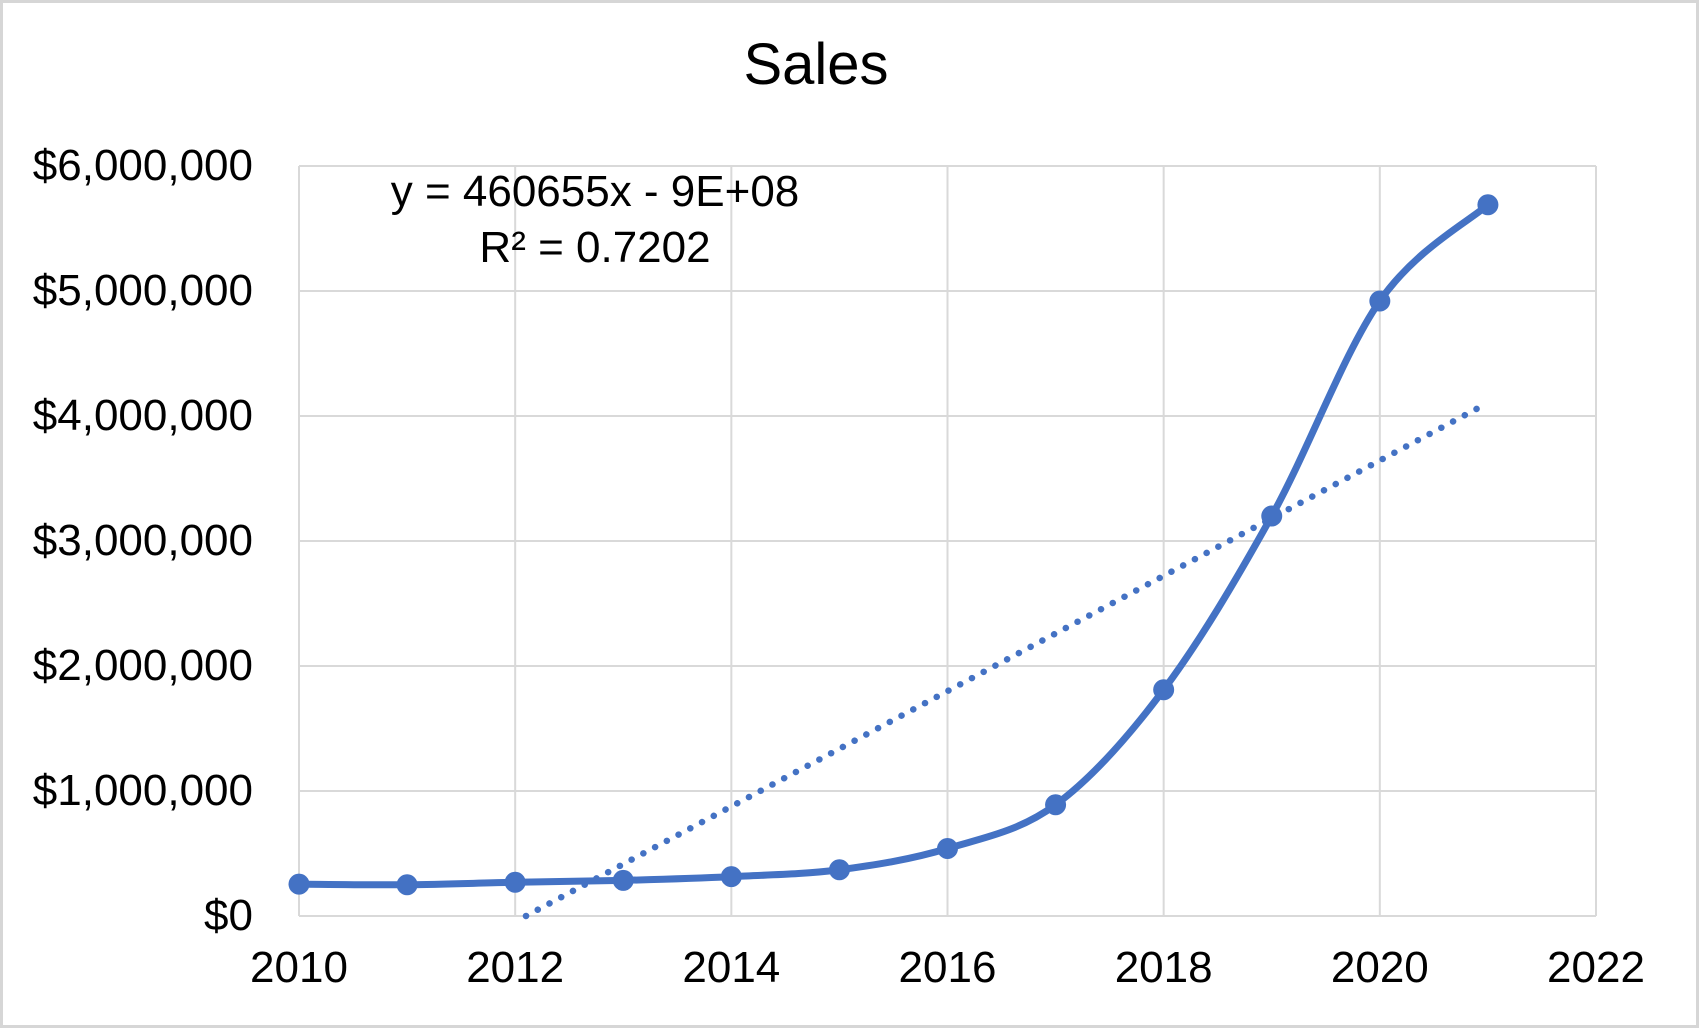 This screenshot has height=1028, width=1699. What do you see at coordinates (1379, 967) in the screenshot?
I see `x-axis-tick-label: 2020` at bounding box center [1379, 967].